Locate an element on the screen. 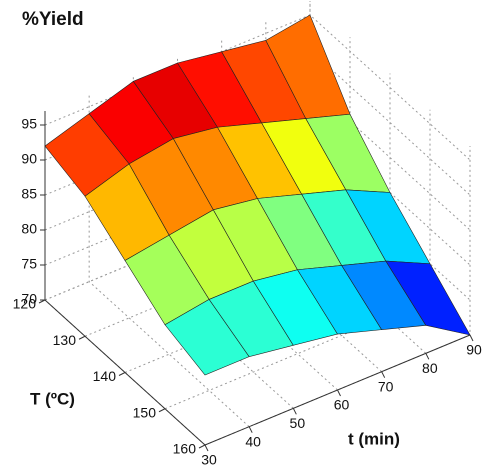 This screenshot has width=498, height=471. z-tick-label: 80 is located at coordinates (29, 229).